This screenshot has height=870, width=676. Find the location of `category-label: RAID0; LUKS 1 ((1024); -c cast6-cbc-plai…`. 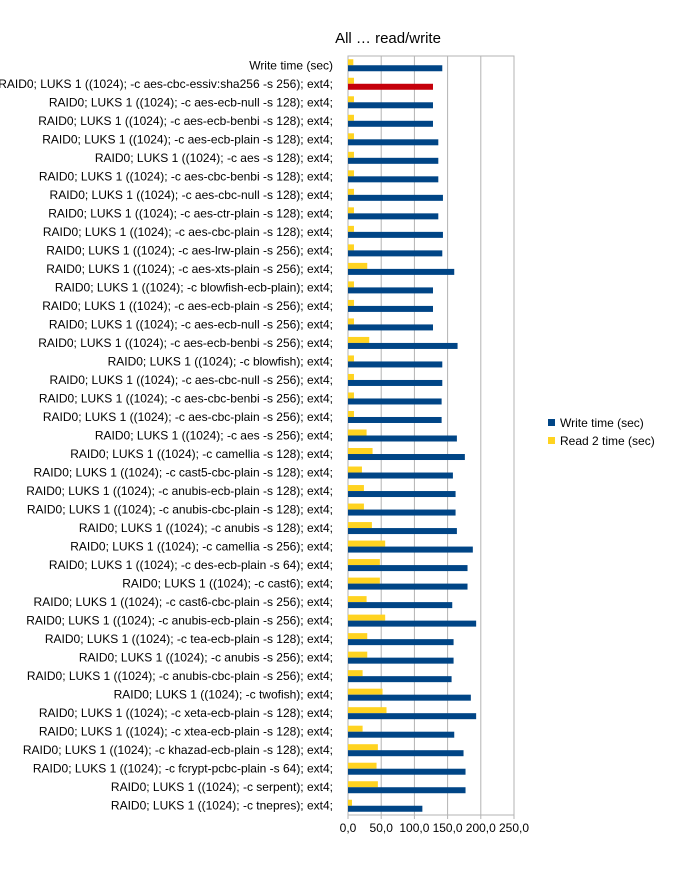

category-label: RAID0; LUKS 1 ((1024); -c cast6-cbc-plai… is located at coordinates (183, 602).